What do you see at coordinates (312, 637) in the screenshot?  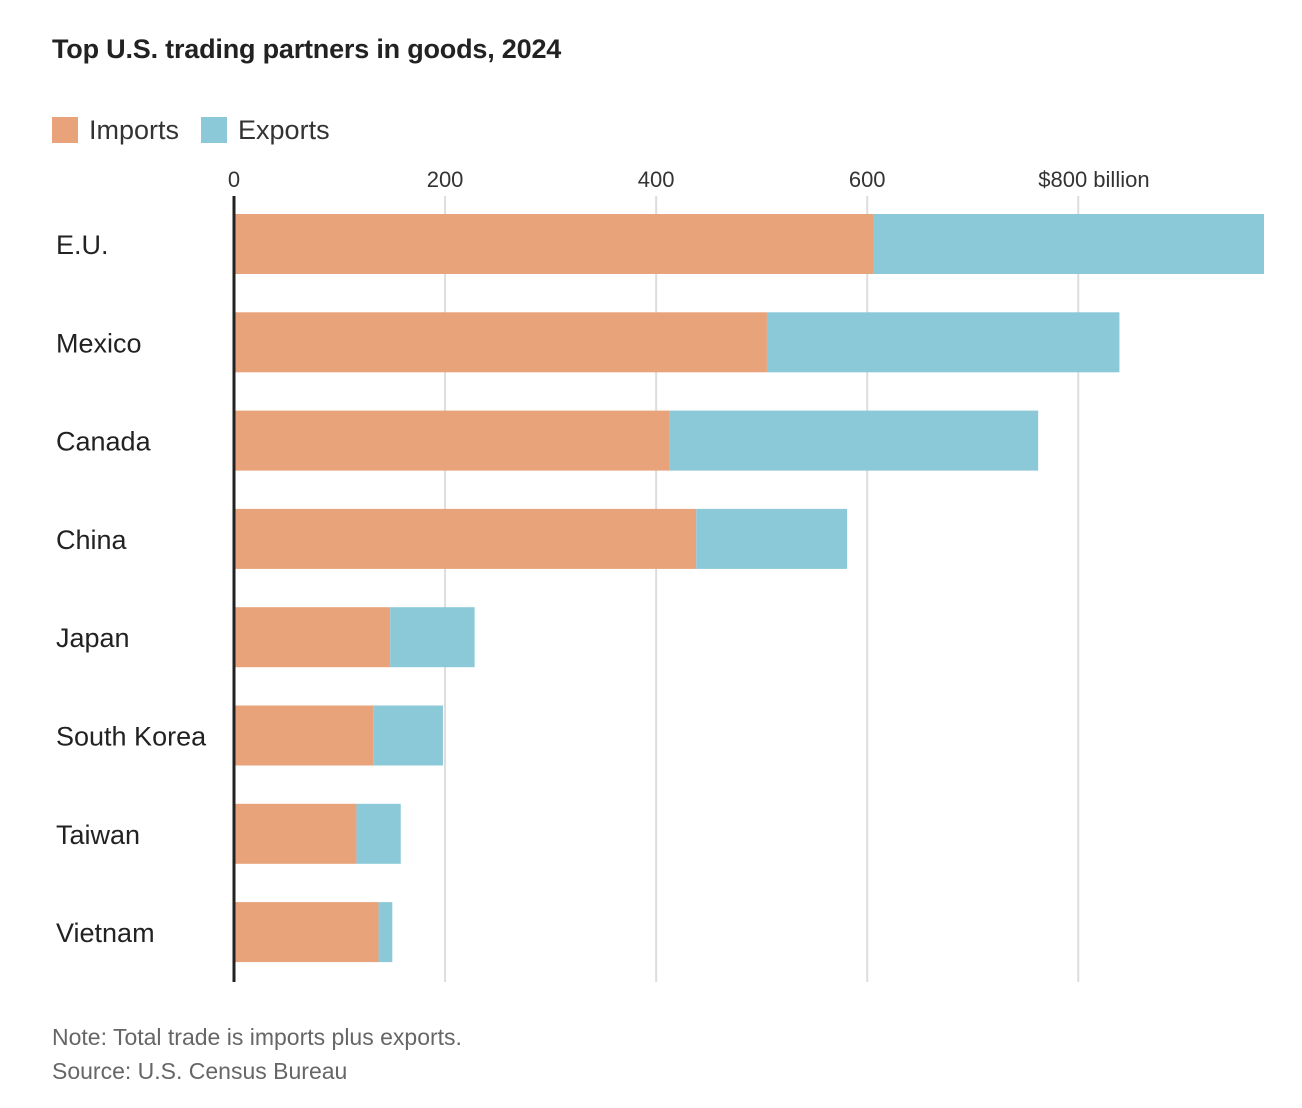 I see `bar-imports-japan` at bounding box center [312, 637].